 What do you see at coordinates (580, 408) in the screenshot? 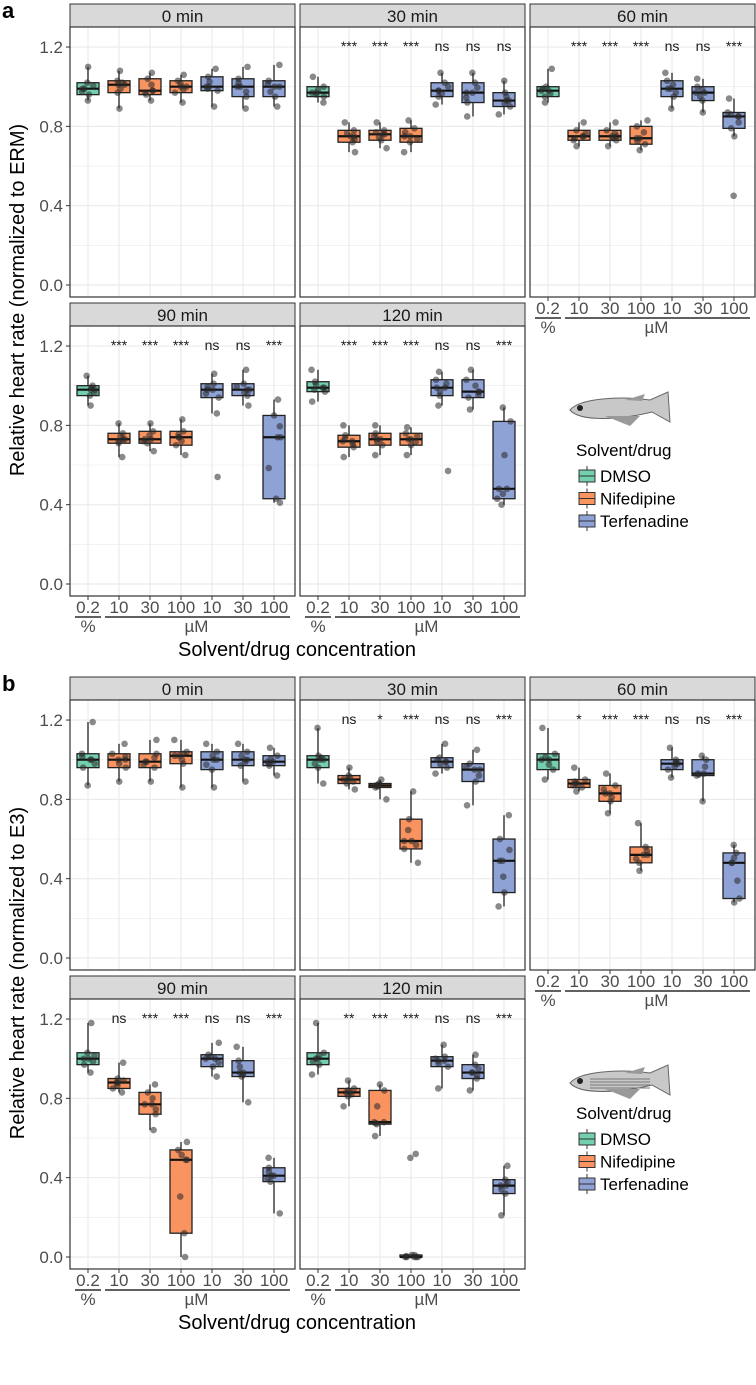
I see `fish-eye` at bounding box center [580, 408].